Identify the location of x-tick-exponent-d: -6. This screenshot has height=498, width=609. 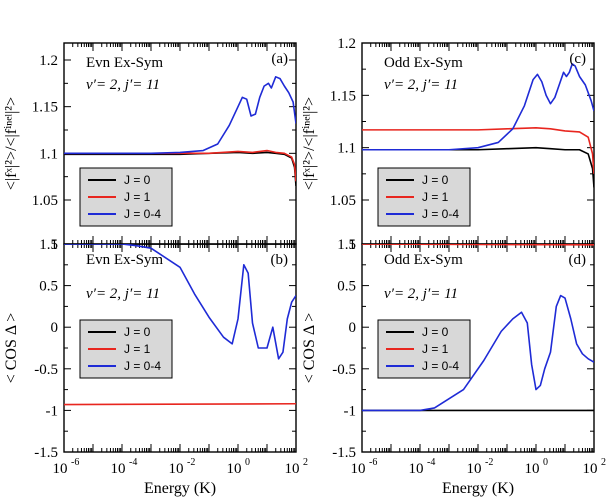
(373, 462).